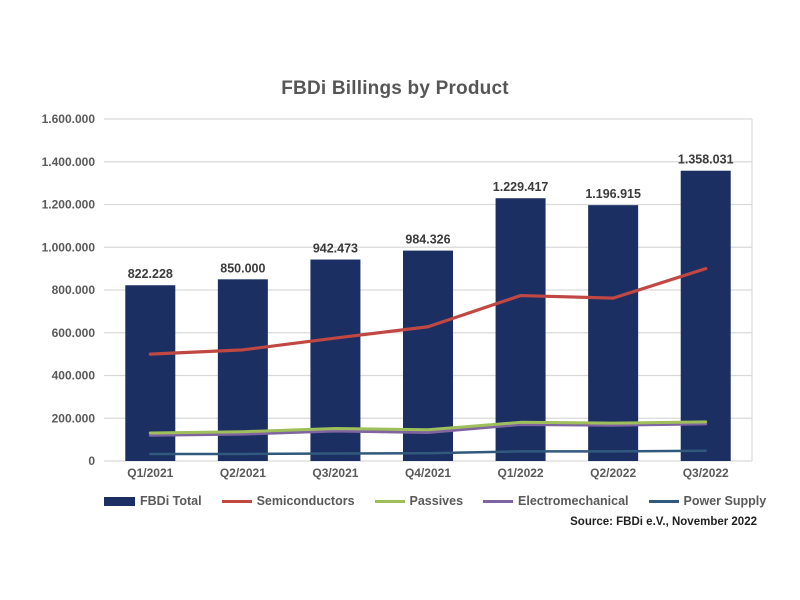 This screenshot has width=800, height=600. I want to click on y-axis-tick-label: 600.000, so click(74, 333).